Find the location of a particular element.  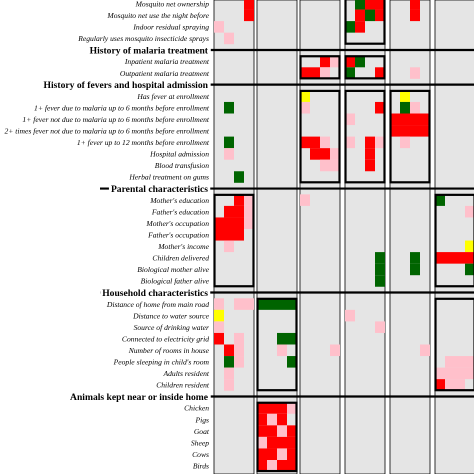

row-label: Number of rooms in house is located at coordinates (169, 350).